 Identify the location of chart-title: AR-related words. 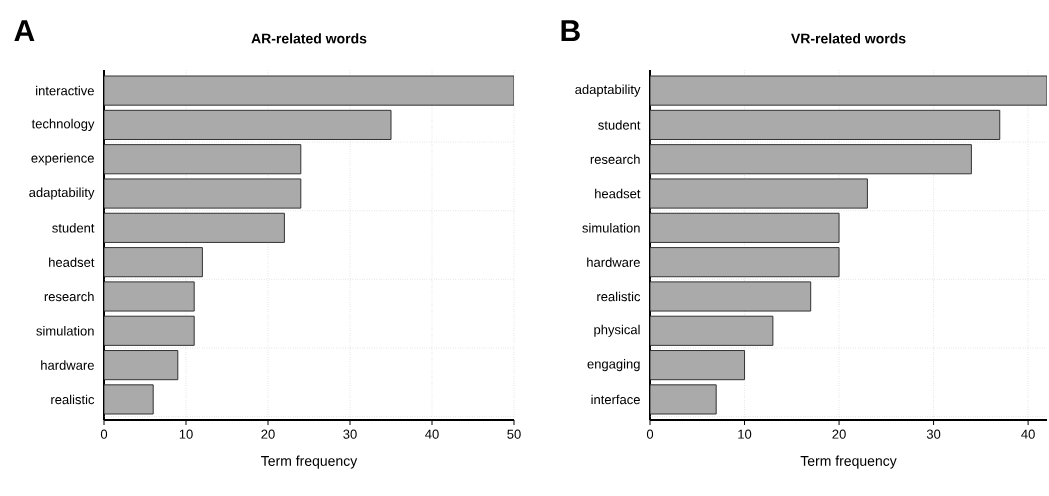
(309, 38).